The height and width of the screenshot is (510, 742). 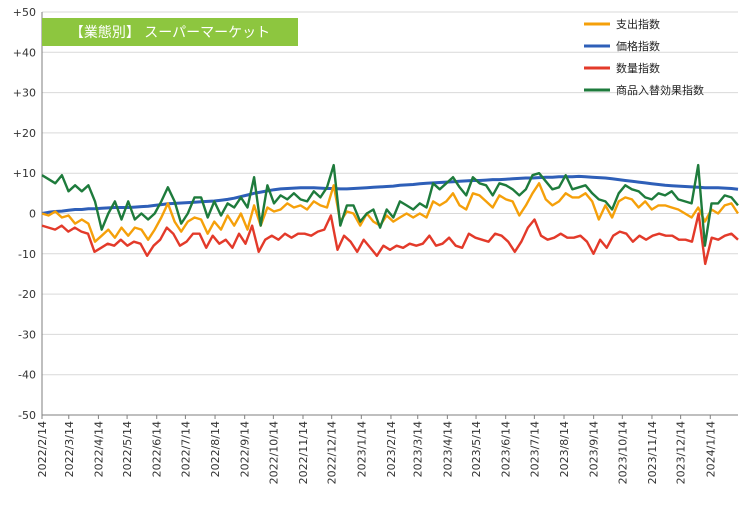 What do you see at coordinates (638, 46) in the screenshot?
I see `legend-label: 価格指数` at bounding box center [638, 46].